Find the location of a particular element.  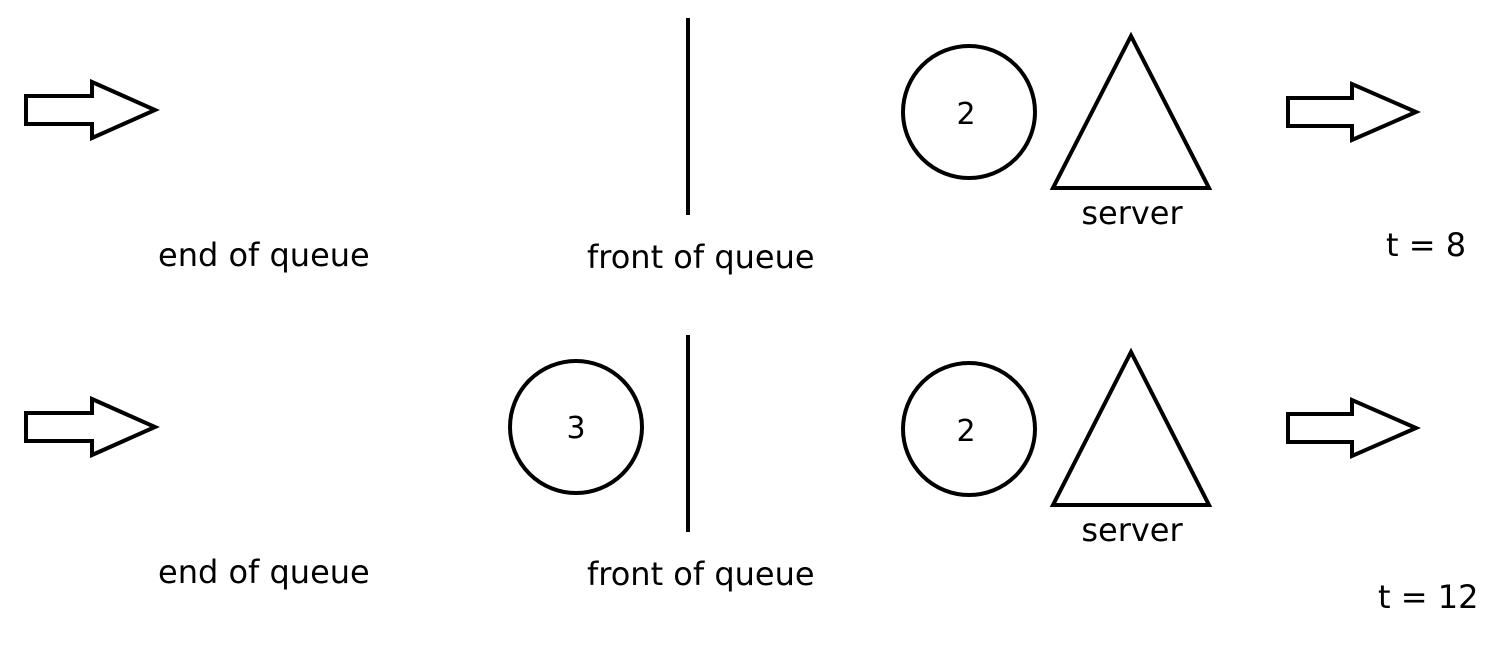

customer-number: 3 is located at coordinates (575, 428).